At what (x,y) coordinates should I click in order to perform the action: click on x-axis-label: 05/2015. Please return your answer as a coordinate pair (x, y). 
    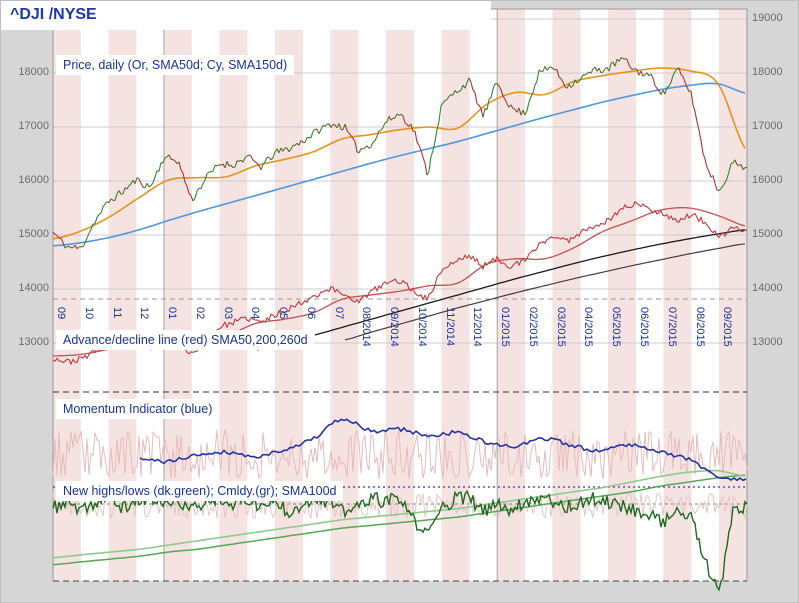
    Looking at the image, I should click on (616, 327).